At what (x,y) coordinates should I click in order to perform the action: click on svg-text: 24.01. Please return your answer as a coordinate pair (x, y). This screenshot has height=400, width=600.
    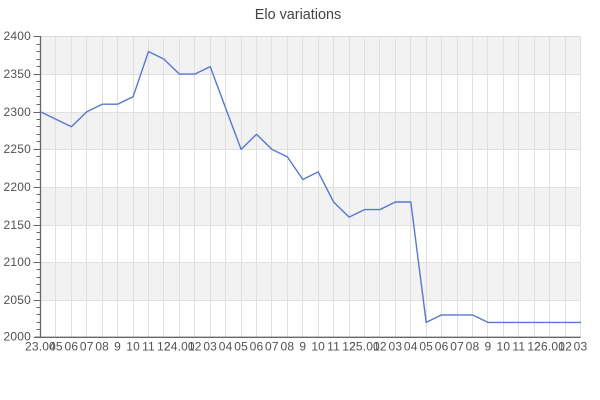
    Looking at the image, I should click on (179, 347).